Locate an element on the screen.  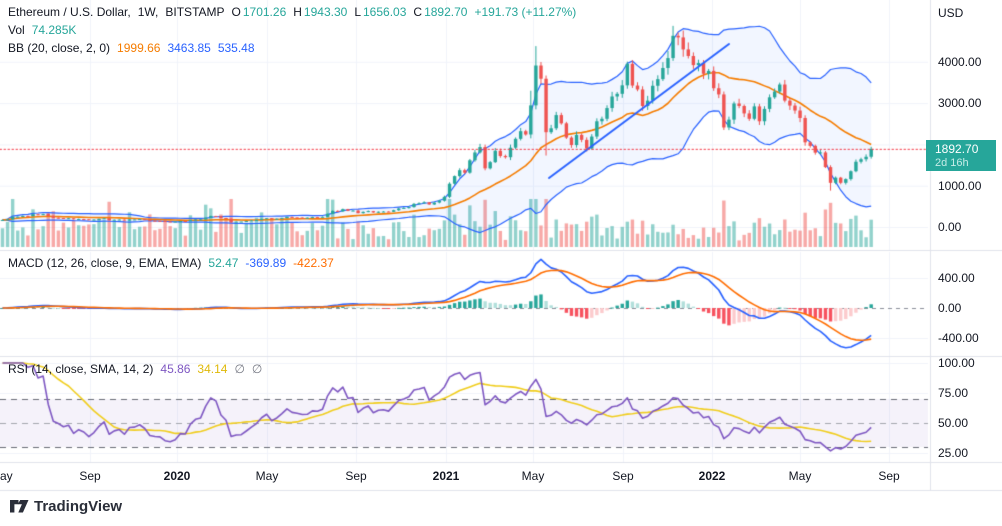
macd-axis-tick: -400.00 is located at coordinates (958, 338).